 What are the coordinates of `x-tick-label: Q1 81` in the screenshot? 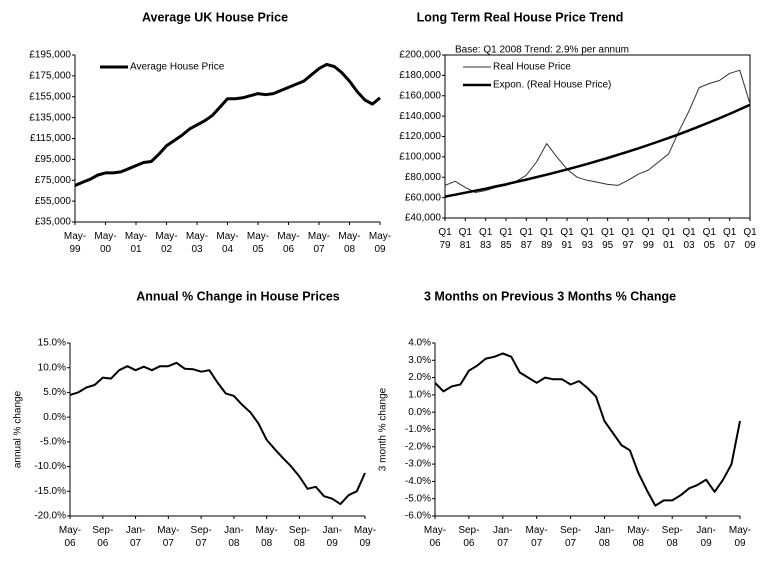 It's located at (465, 239).